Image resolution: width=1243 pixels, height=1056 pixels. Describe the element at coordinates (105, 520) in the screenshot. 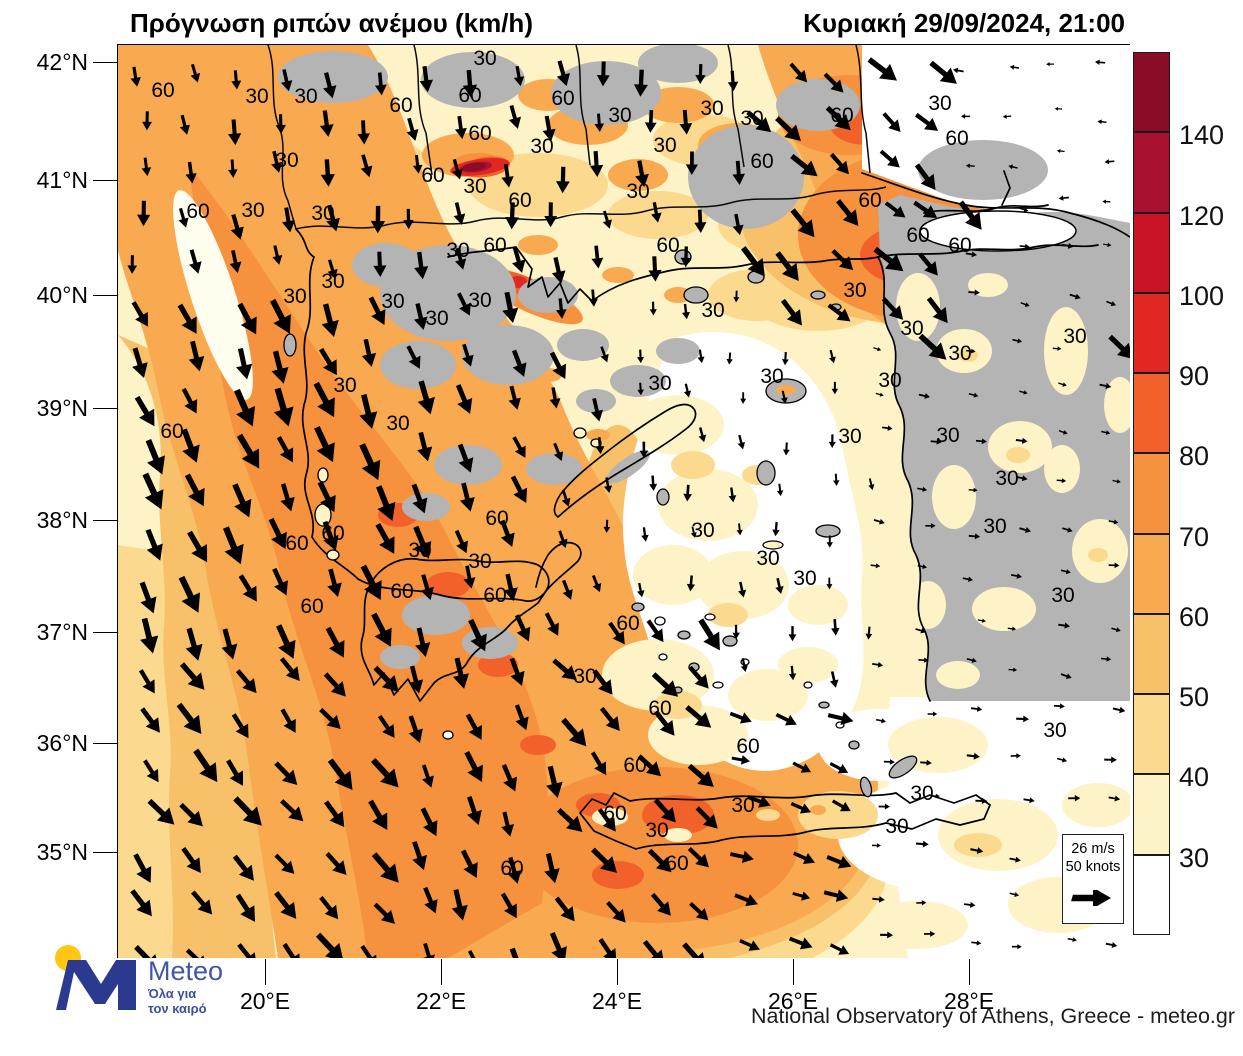

I see `lat-tick` at that location.